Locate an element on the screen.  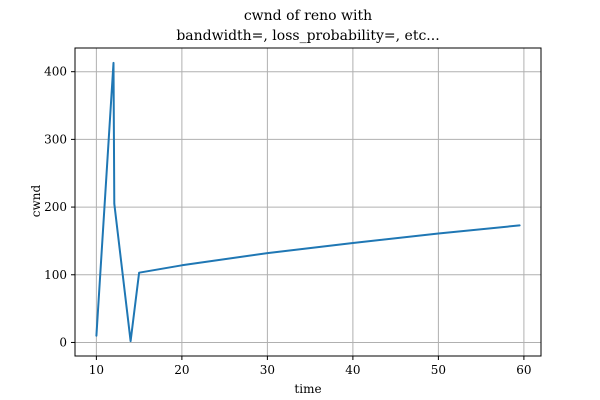
y-tick-label: 200 is located at coordinates (55, 207).